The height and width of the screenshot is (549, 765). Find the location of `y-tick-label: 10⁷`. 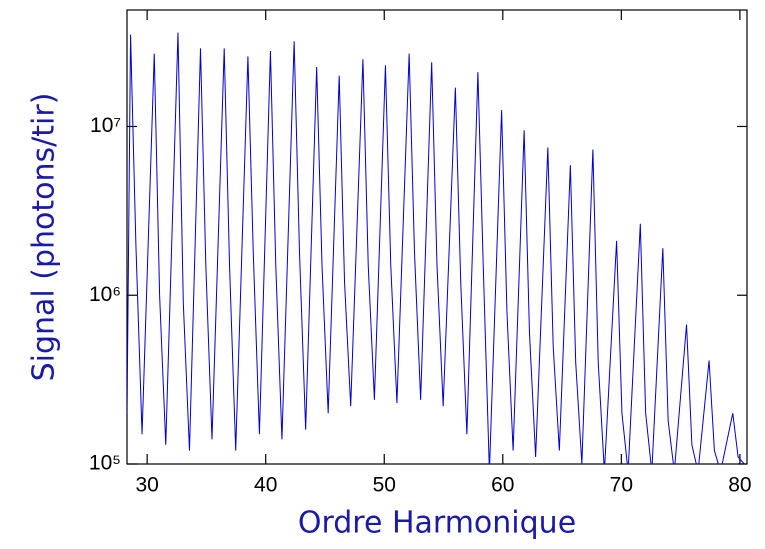

y-tick-label: 10⁷ is located at coordinates (105, 125).